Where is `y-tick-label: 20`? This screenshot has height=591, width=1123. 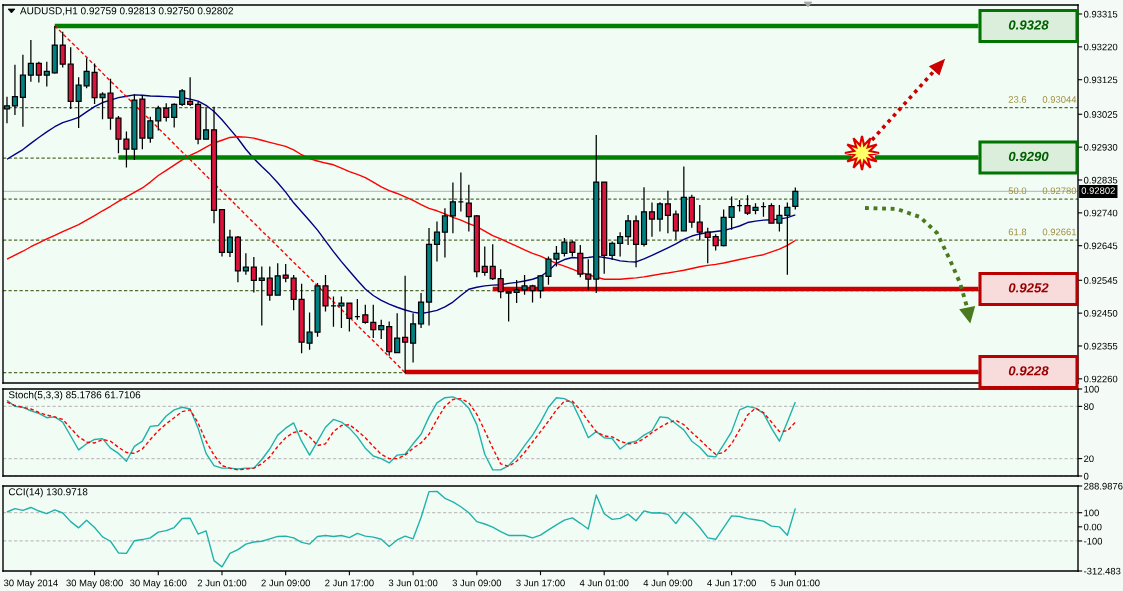
y-tick-label: 20 is located at coordinates (1089, 459).